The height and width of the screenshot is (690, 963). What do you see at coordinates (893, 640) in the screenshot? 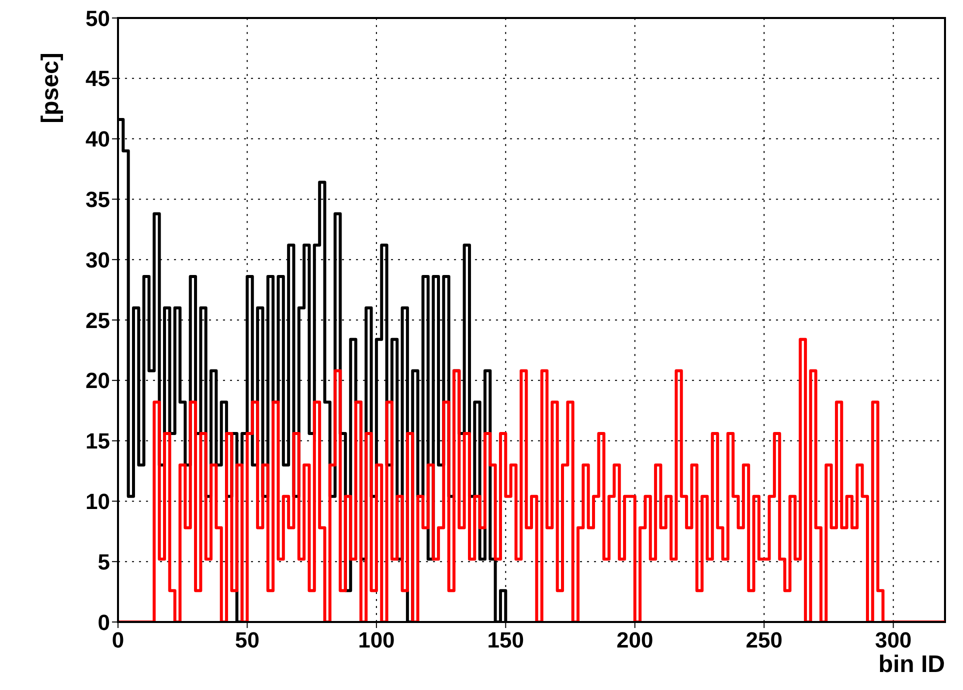
I see `x-tick-label: 300` at bounding box center [893, 640].